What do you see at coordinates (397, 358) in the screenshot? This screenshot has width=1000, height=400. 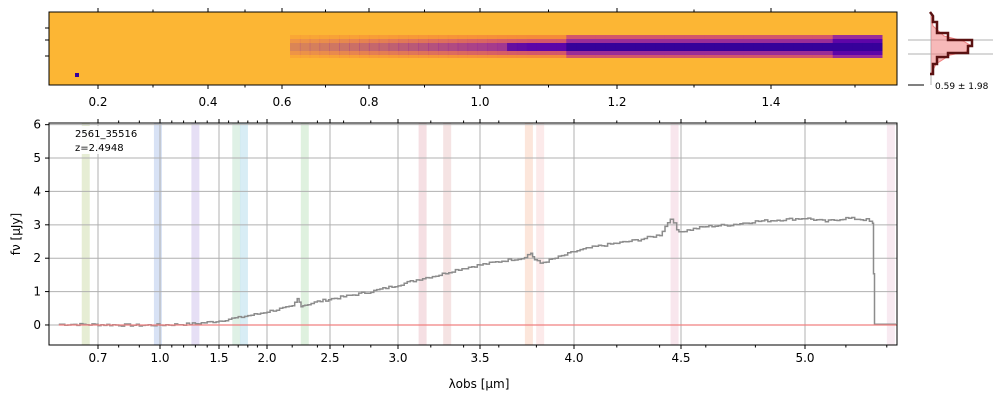 I see `x-tick-label: 3.0` at bounding box center [397, 358].